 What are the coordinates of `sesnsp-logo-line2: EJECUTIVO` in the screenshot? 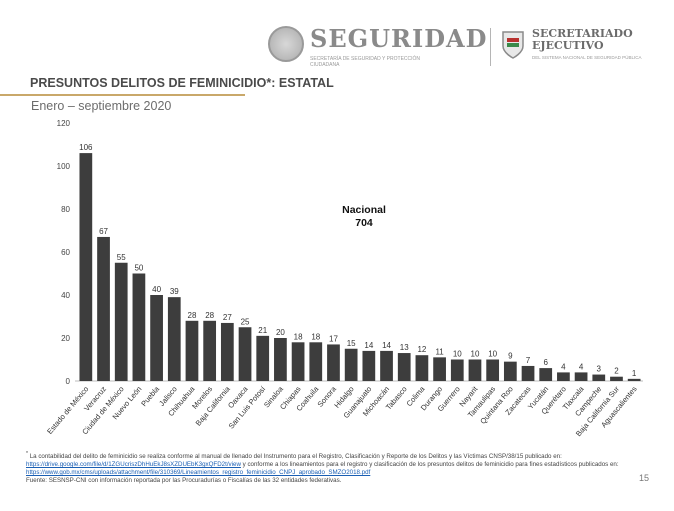 It's located at (568, 45).